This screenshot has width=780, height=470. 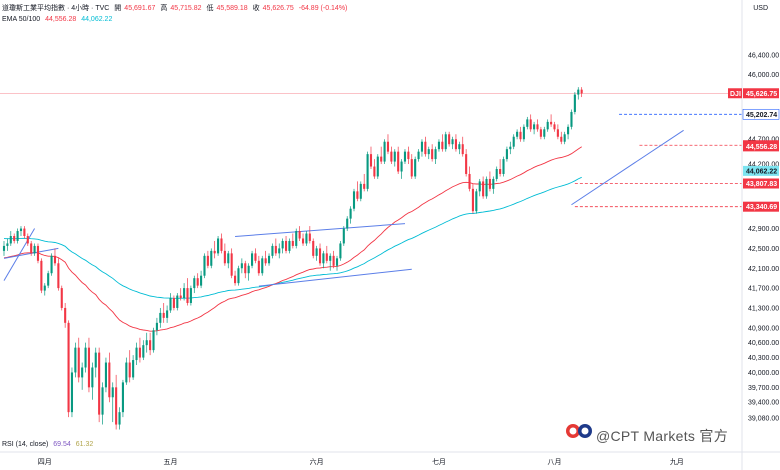 I want to click on price-label-text: 43,340.69, so click(x=761, y=207).